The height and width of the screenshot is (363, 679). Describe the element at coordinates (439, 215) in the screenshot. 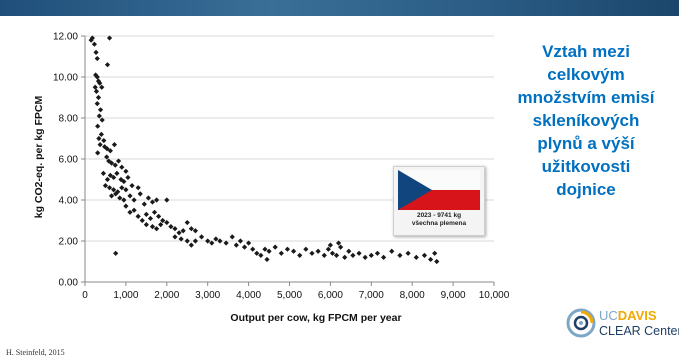

I see `flag-card-line1: 2023 - 9741 kg` at that location.